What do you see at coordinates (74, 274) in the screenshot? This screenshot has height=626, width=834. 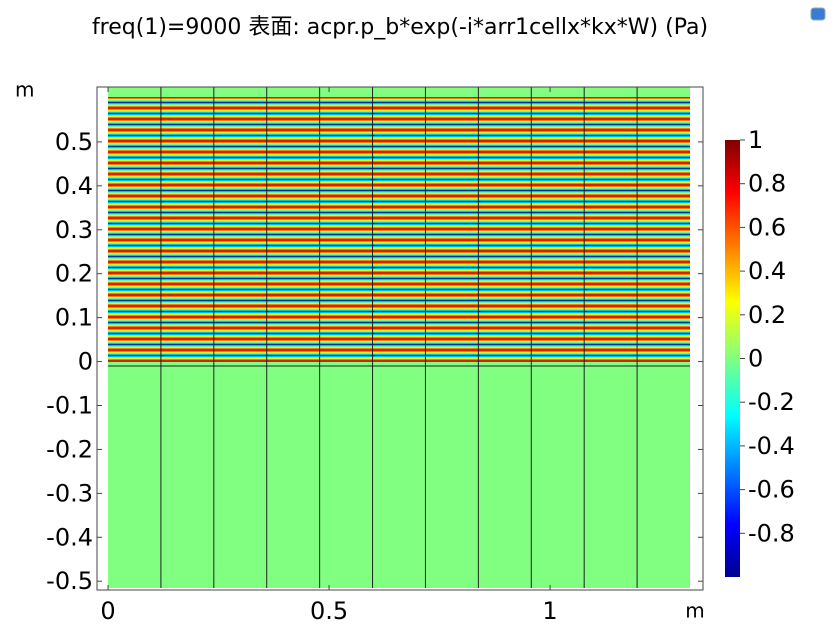 I see `y-tick-label: 0.2` at bounding box center [74, 274].